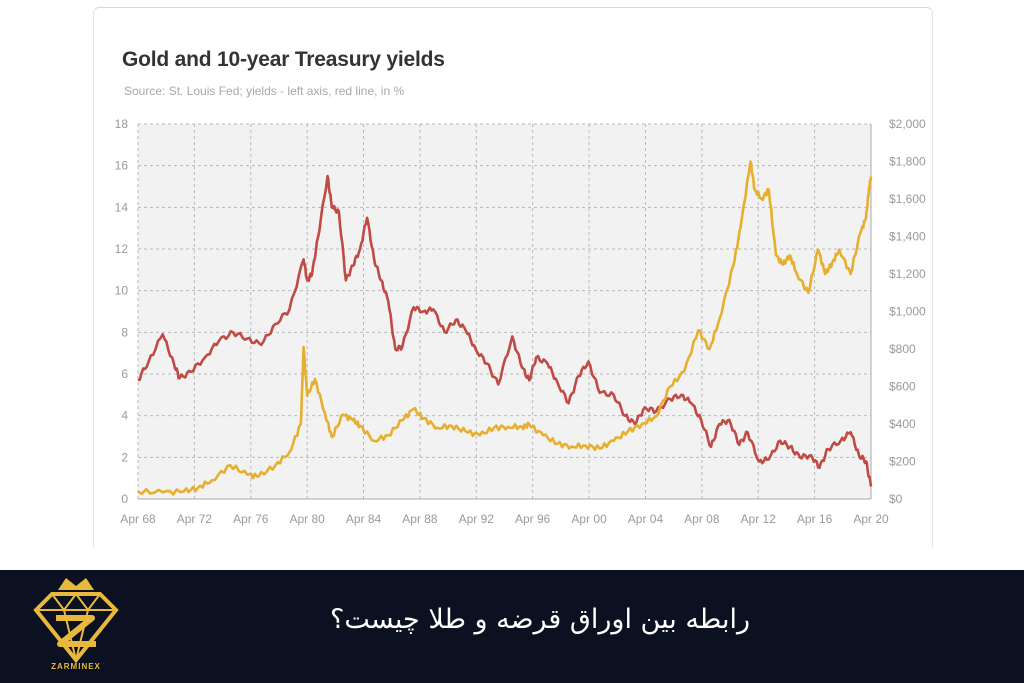 This screenshot has height=683, width=1024. I want to click on x-tick-label: Apr 84, so click(364, 519).